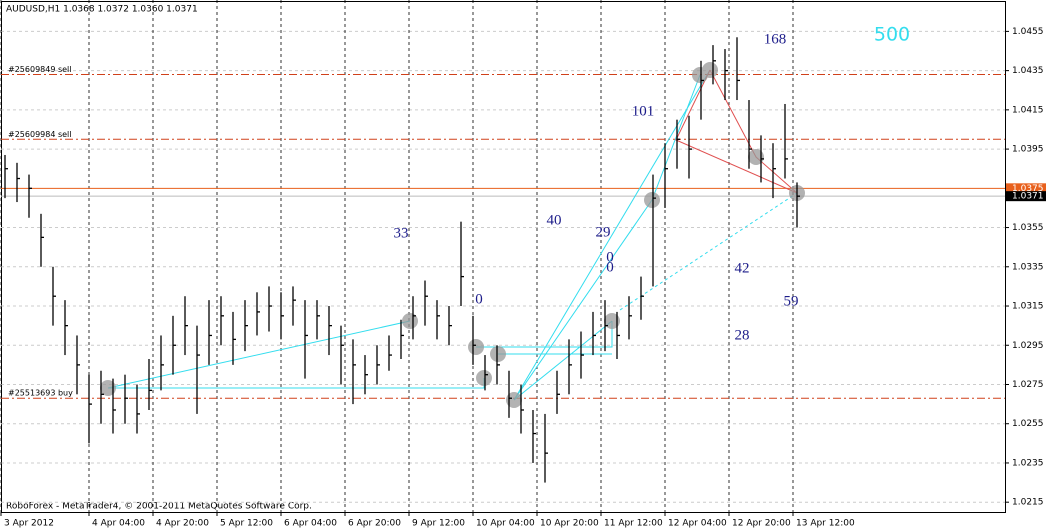  What do you see at coordinates (102, 10) in the screenshot?
I see `chart-title: AUDUSD,H1 1.0368 1.0372 1.0360 1.0371` at bounding box center [102, 10].